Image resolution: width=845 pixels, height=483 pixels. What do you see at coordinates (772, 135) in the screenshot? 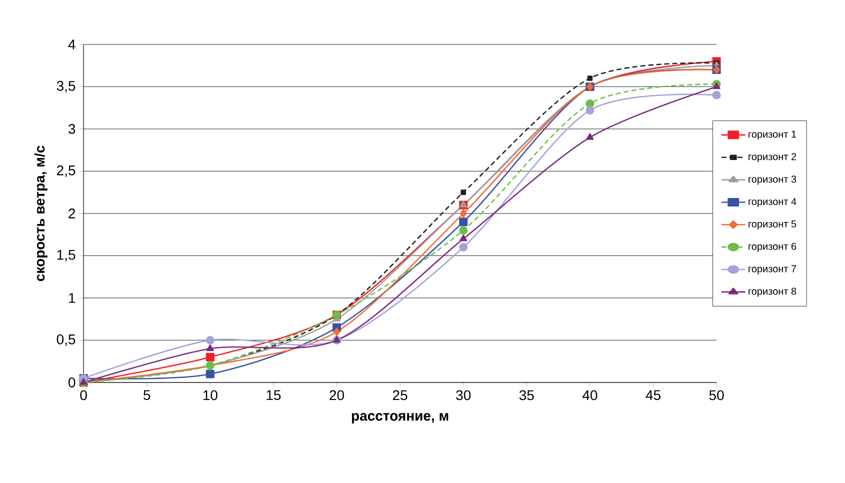
I see `legend-label: горизонт 1` at bounding box center [772, 135].